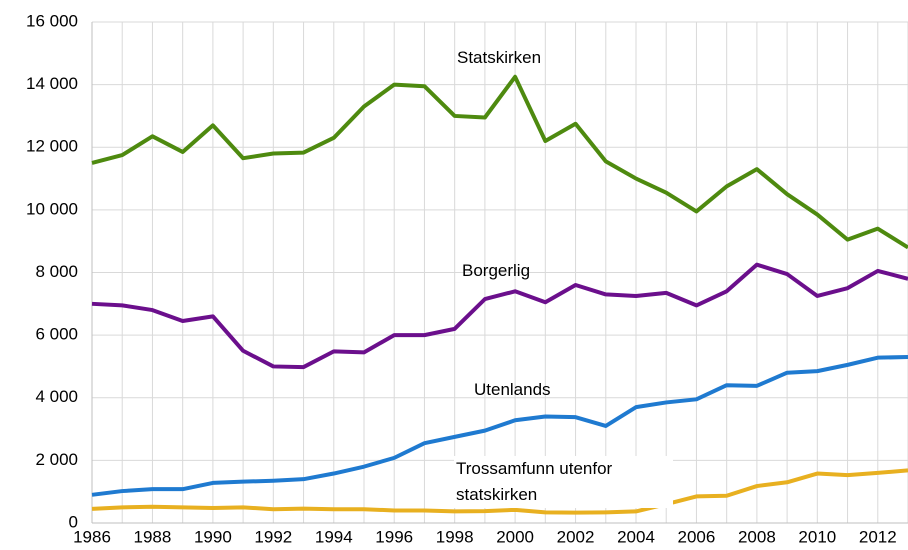 Image resolution: width=908 pixels, height=550 pixels. What do you see at coordinates (817, 536) in the screenshot?
I see `x-tick-label: 2010` at bounding box center [817, 536].